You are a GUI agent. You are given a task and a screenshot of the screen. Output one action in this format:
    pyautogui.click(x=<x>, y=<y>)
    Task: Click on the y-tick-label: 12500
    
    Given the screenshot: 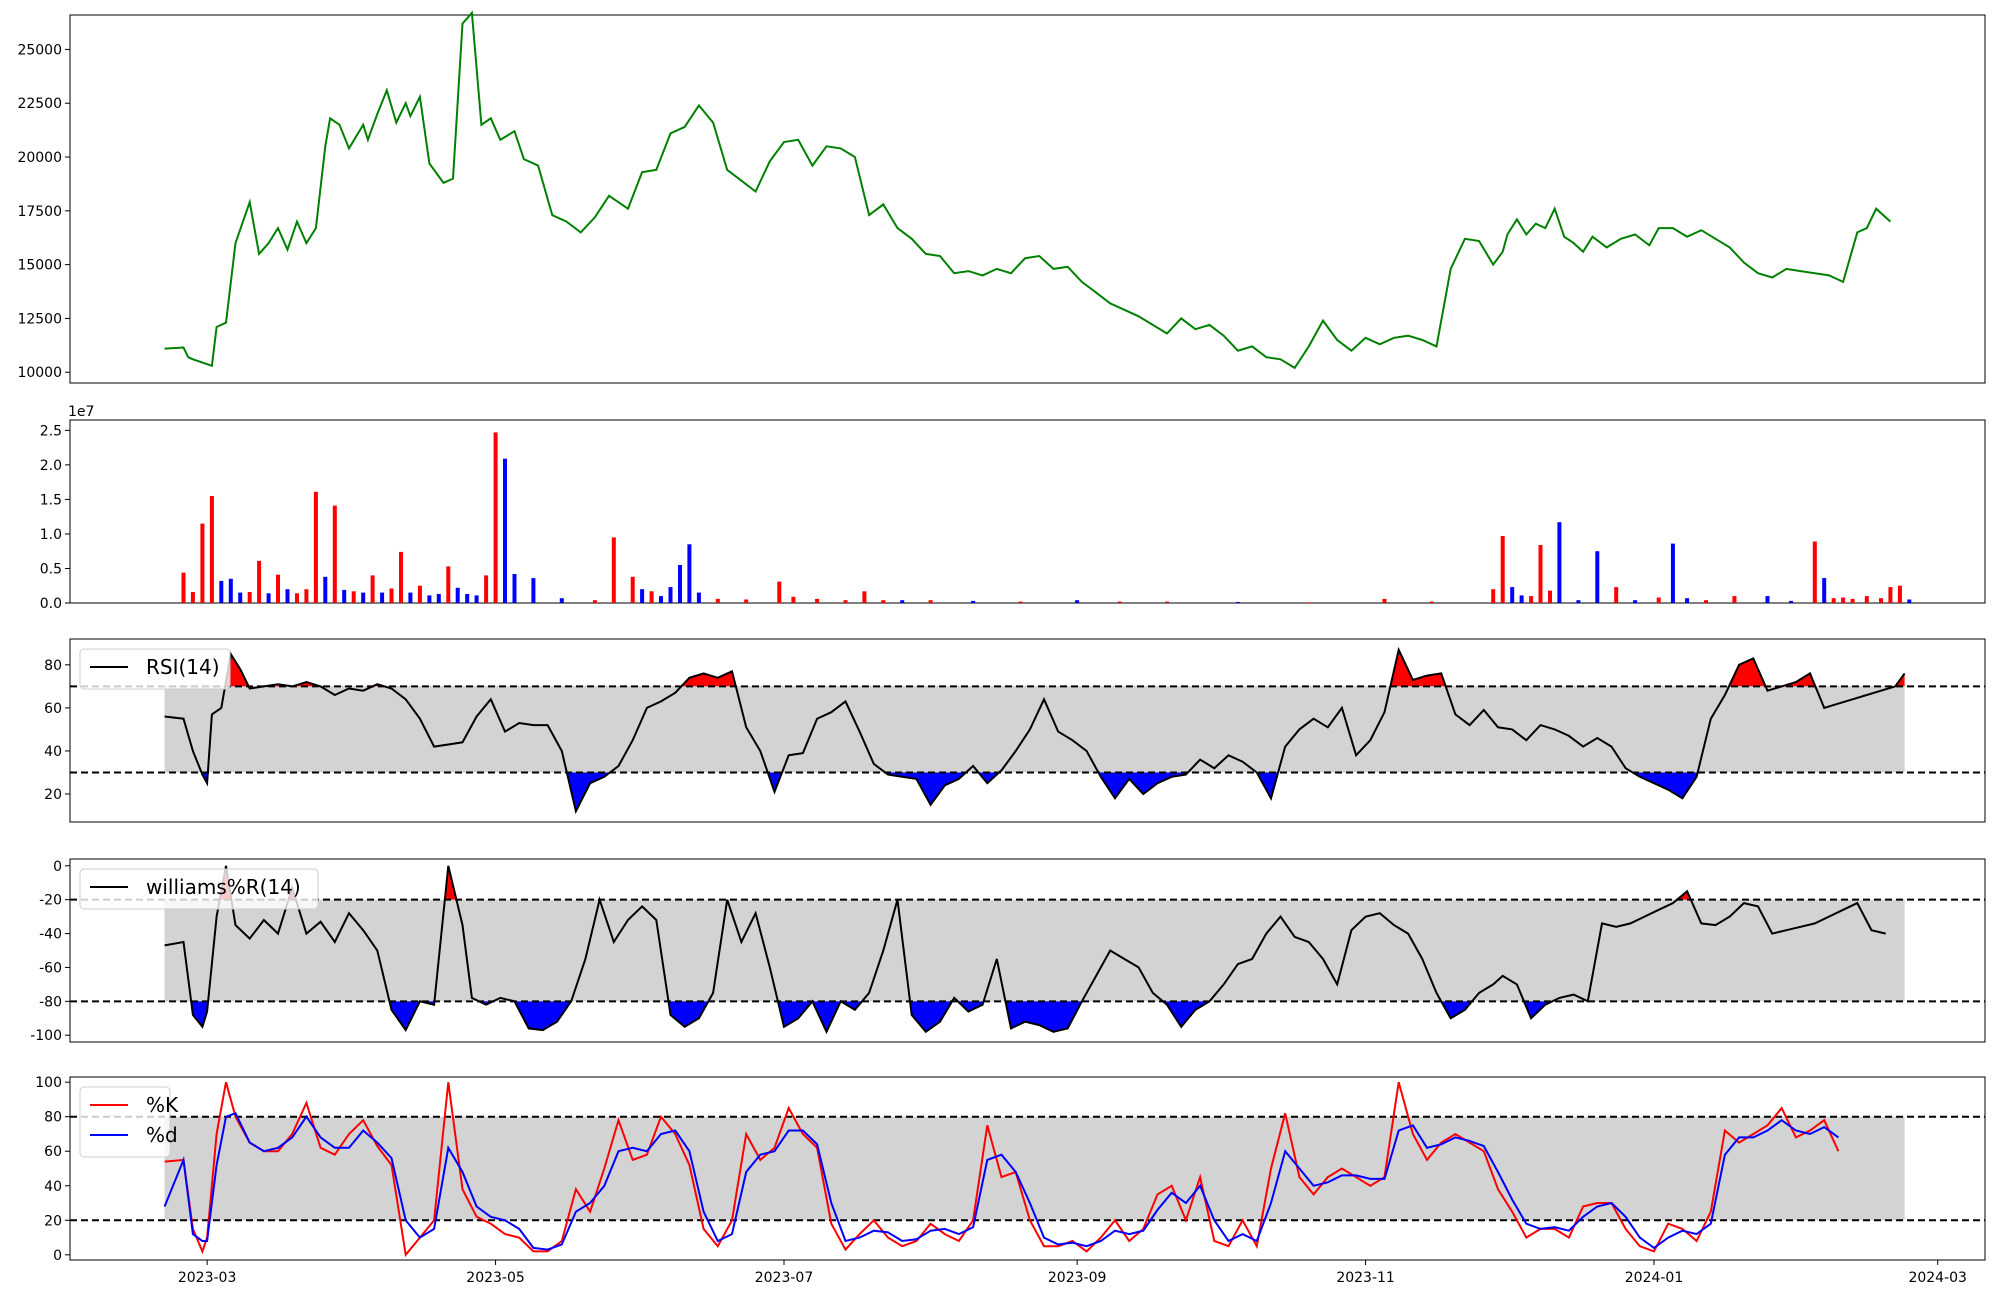 What is the action you would take?
    pyautogui.click(x=39, y=319)
    